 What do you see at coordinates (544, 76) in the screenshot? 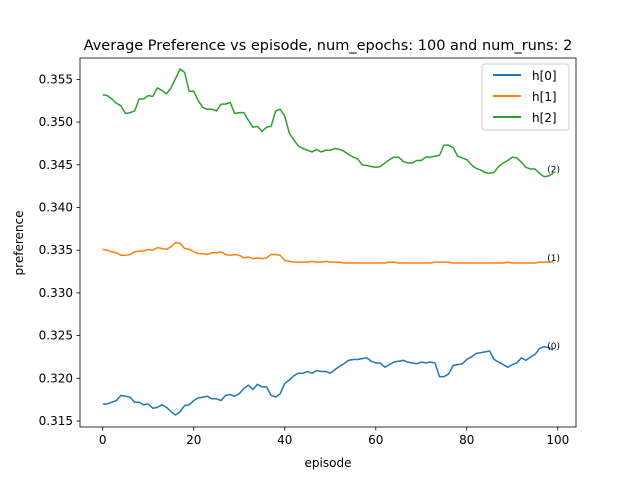
I see `legend-label-h0: h[0]` at bounding box center [544, 76].